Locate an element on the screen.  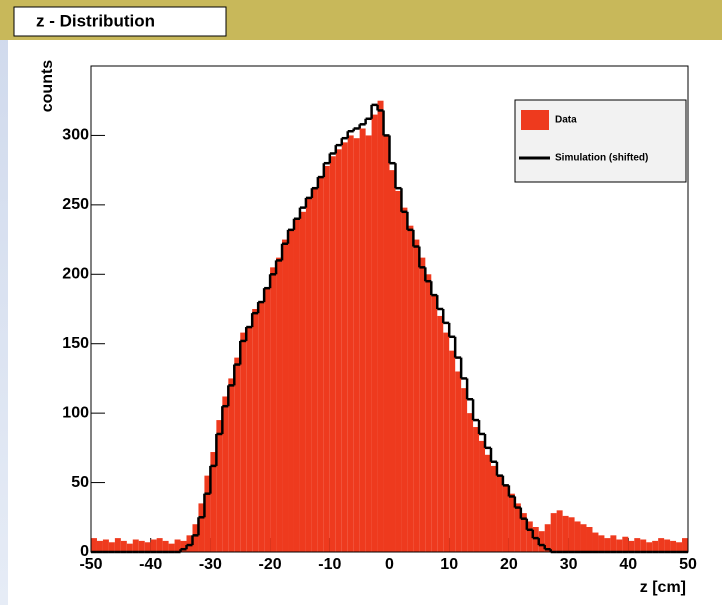
y-tick-label: 300 is located at coordinates (75, 135).